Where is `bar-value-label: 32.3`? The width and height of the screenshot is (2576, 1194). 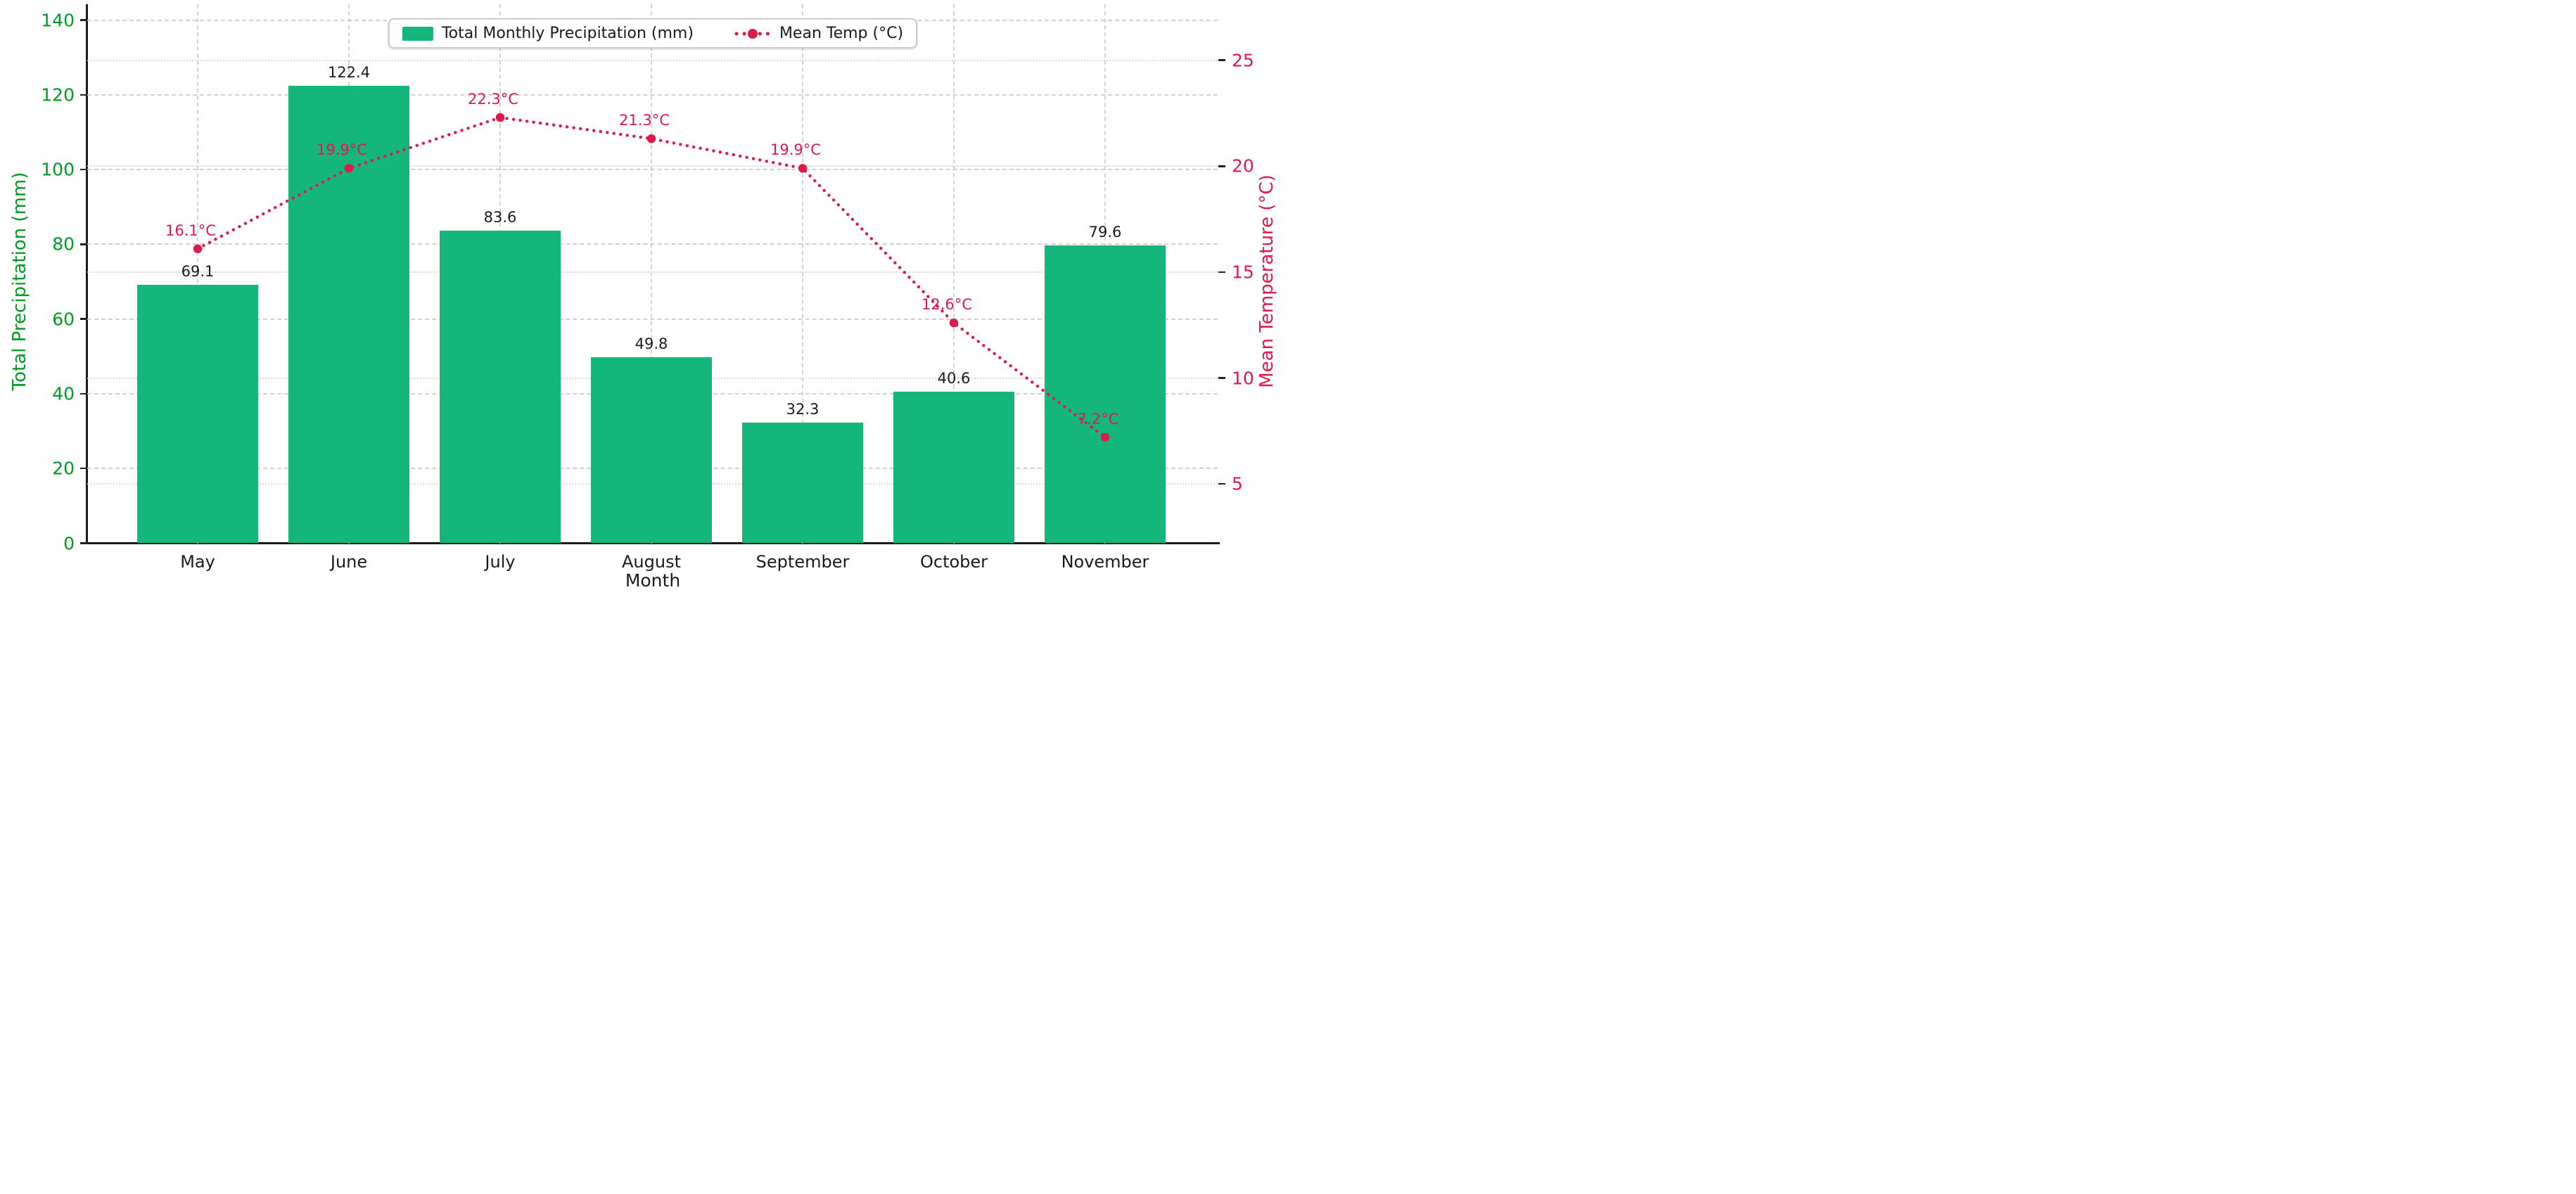
bar-value-label: 32.3 is located at coordinates (803, 409).